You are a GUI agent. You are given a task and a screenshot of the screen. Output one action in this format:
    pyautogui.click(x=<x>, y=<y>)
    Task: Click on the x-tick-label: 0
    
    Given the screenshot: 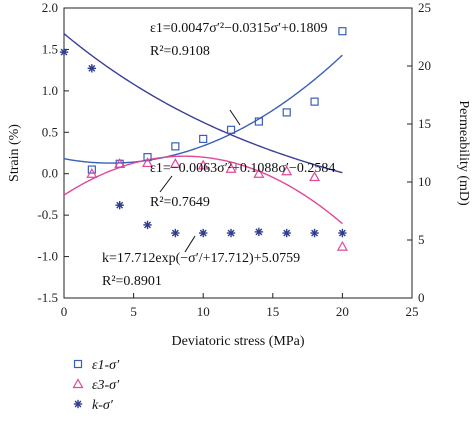 What is the action you would take?
    pyautogui.click(x=64, y=311)
    